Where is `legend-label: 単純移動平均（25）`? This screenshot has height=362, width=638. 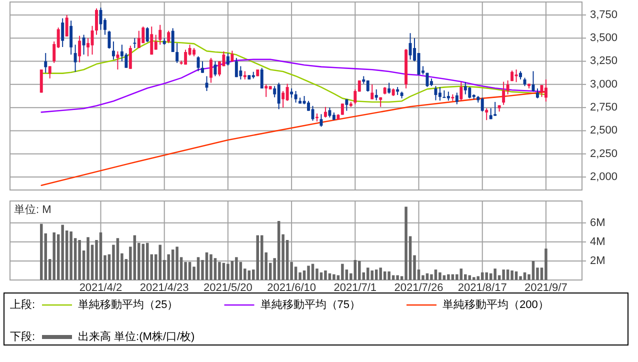 legend-label: 単純移動平均（25） is located at coordinates (128, 304).